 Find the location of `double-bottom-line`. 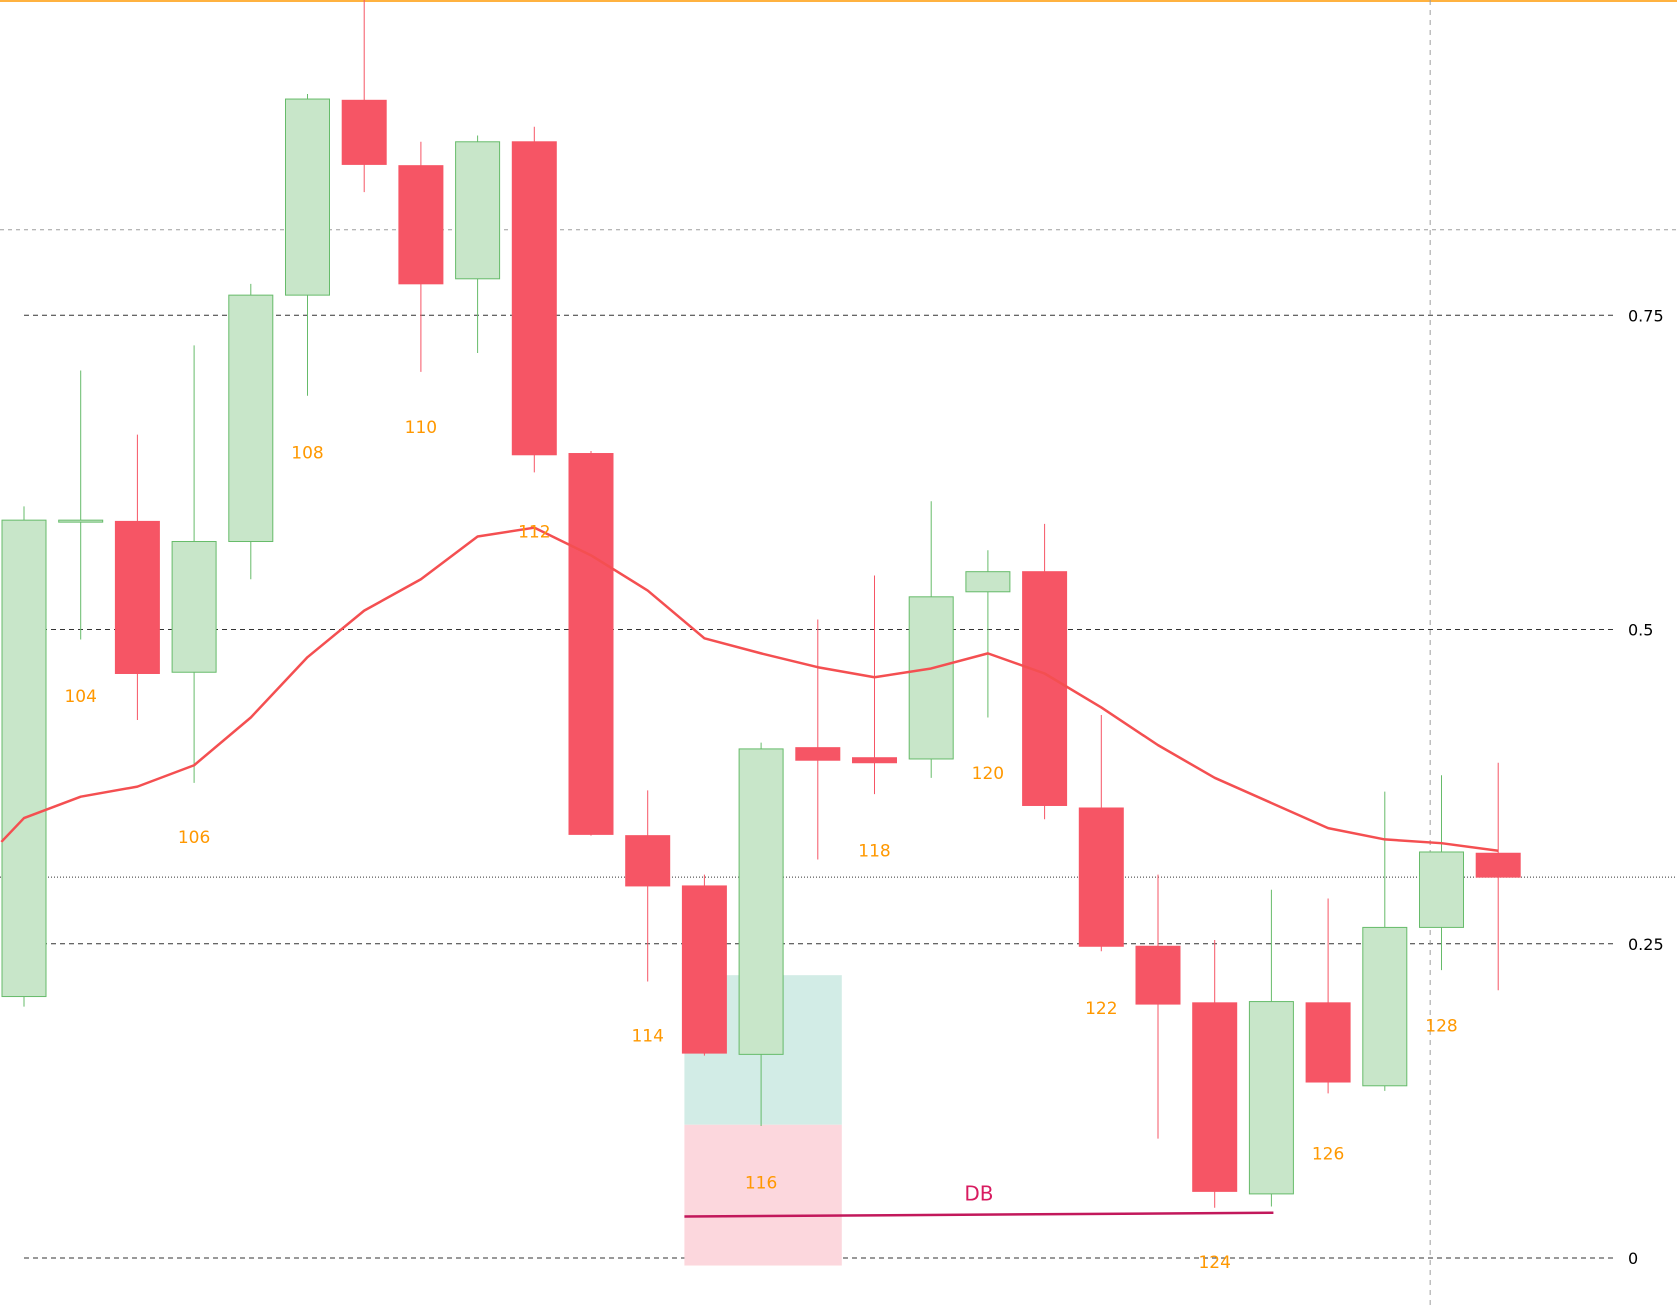

double-bottom-line is located at coordinates (979, 1214).